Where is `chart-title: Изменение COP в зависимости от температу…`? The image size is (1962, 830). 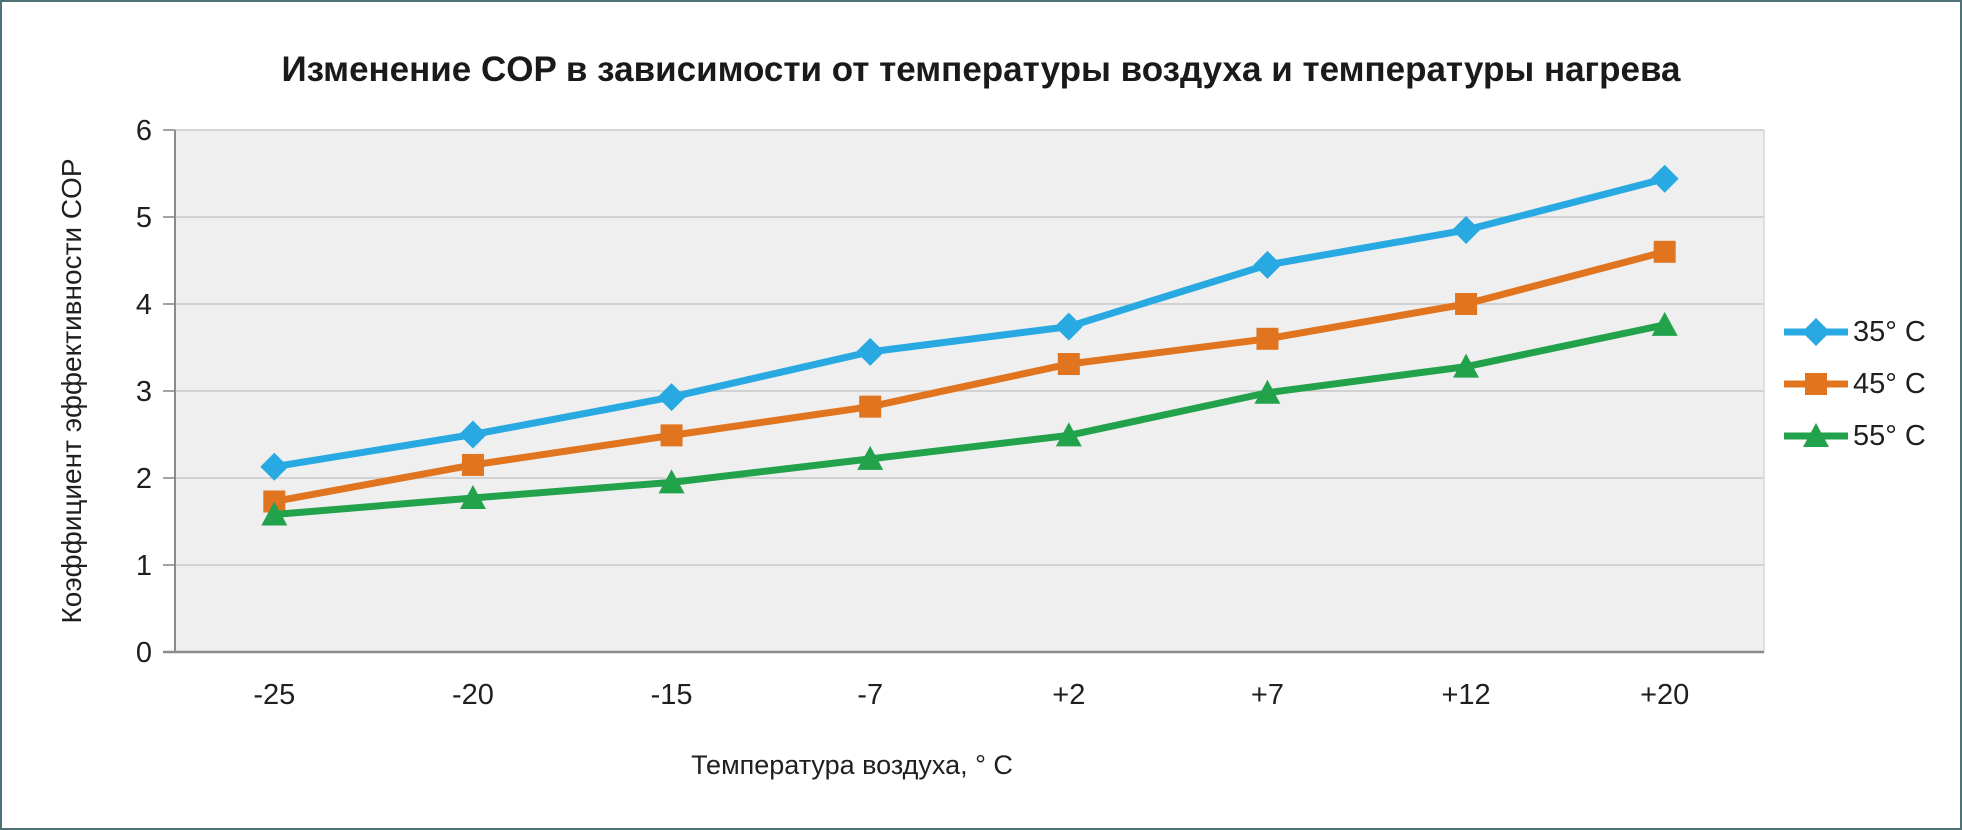 chart-title: Изменение COP в зависимости от температу… is located at coordinates (981, 69).